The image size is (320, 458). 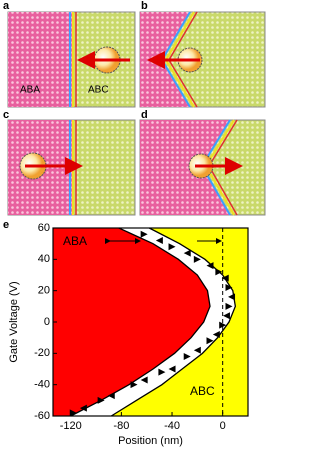 What do you see at coordinates (6, 225) in the screenshot?
I see `panel-label: e` at bounding box center [6, 225].